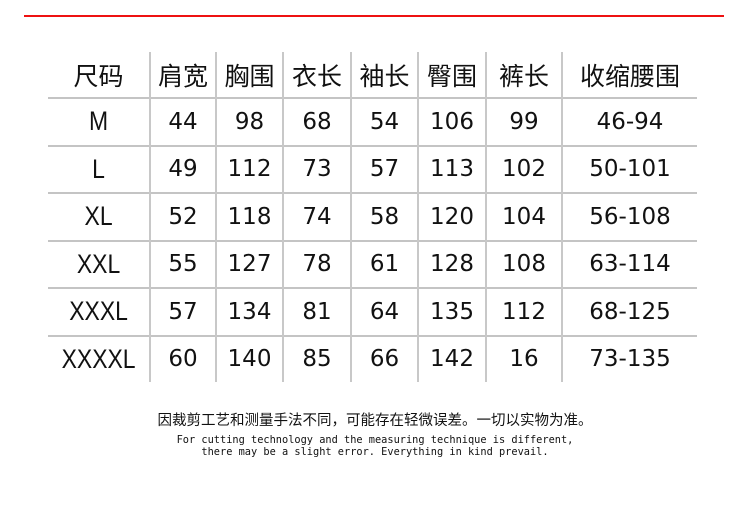 Image resolution: width=750 pixels, height=509 pixels. I want to click on table-cell: 104, so click(523, 216).